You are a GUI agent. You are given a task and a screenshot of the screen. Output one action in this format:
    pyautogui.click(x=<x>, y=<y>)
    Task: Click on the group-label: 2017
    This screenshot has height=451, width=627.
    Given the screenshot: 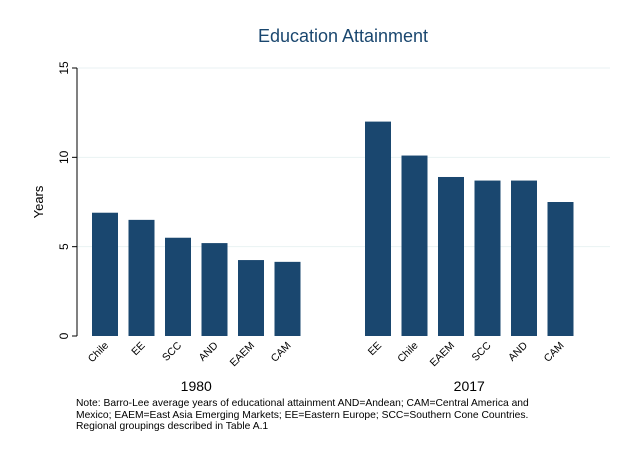 What is the action you would take?
    pyautogui.click(x=469, y=386)
    